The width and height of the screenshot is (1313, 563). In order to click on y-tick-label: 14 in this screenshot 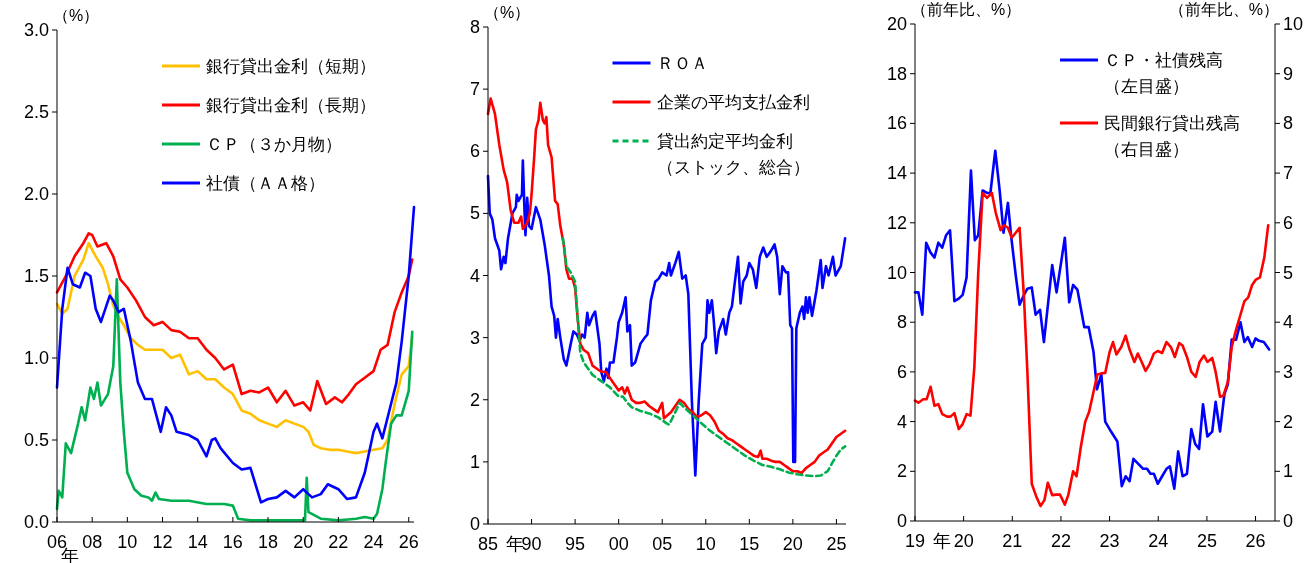, I will do `click(896, 173)`.